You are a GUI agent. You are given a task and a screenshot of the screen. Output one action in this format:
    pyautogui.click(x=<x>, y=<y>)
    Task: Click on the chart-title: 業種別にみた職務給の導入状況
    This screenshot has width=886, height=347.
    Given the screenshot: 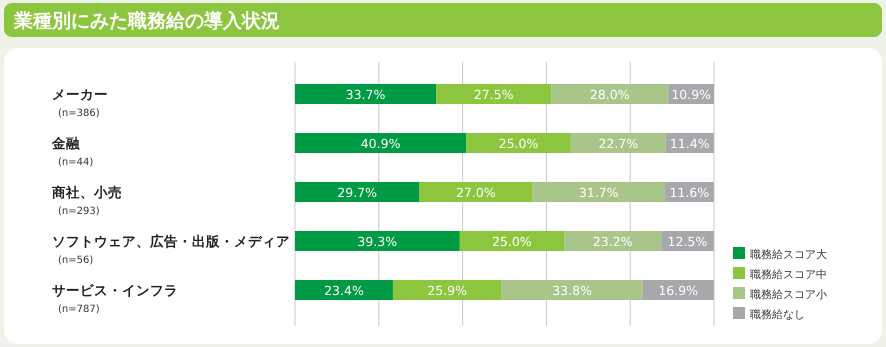 What is the action you would take?
    pyautogui.click(x=146, y=21)
    